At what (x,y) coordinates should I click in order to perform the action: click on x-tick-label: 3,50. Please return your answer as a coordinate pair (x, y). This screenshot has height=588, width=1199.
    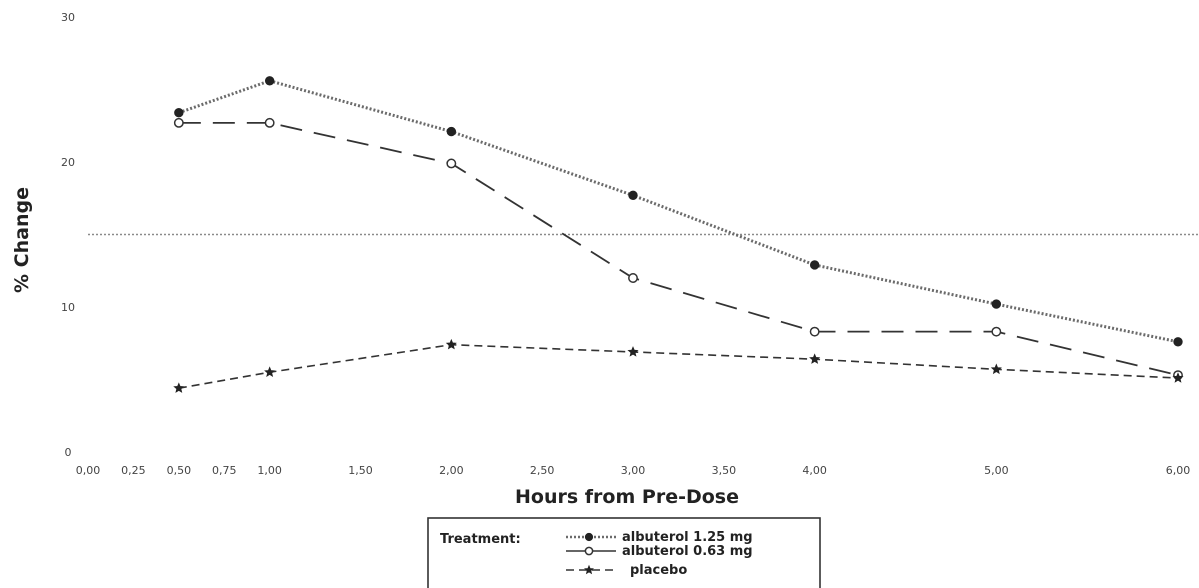
    Looking at the image, I should click on (724, 470).